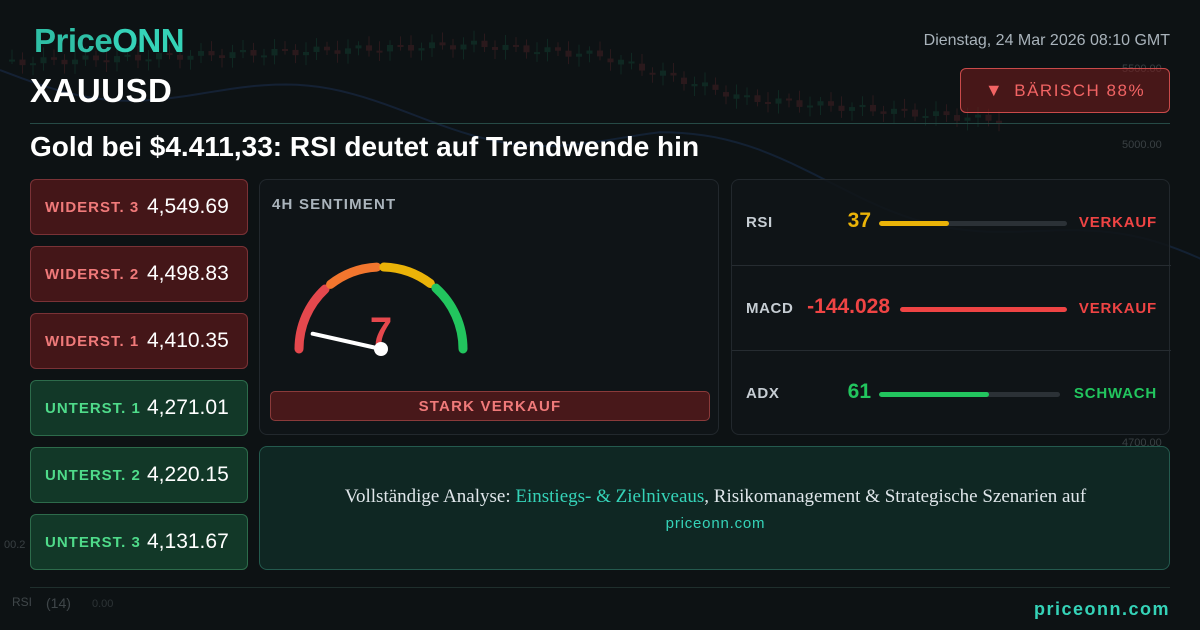  I want to click on indicator-value: -144.028, so click(848, 306).